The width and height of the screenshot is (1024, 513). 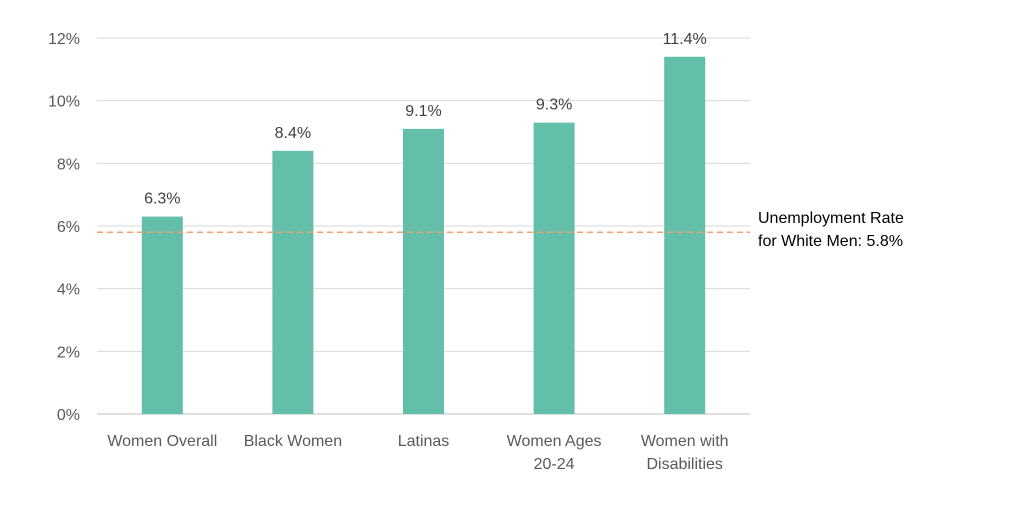 What do you see at coordinates (64, 102) in the screenshot?
I see `y-tick-label: 10%` at bounding box center [64, 102].